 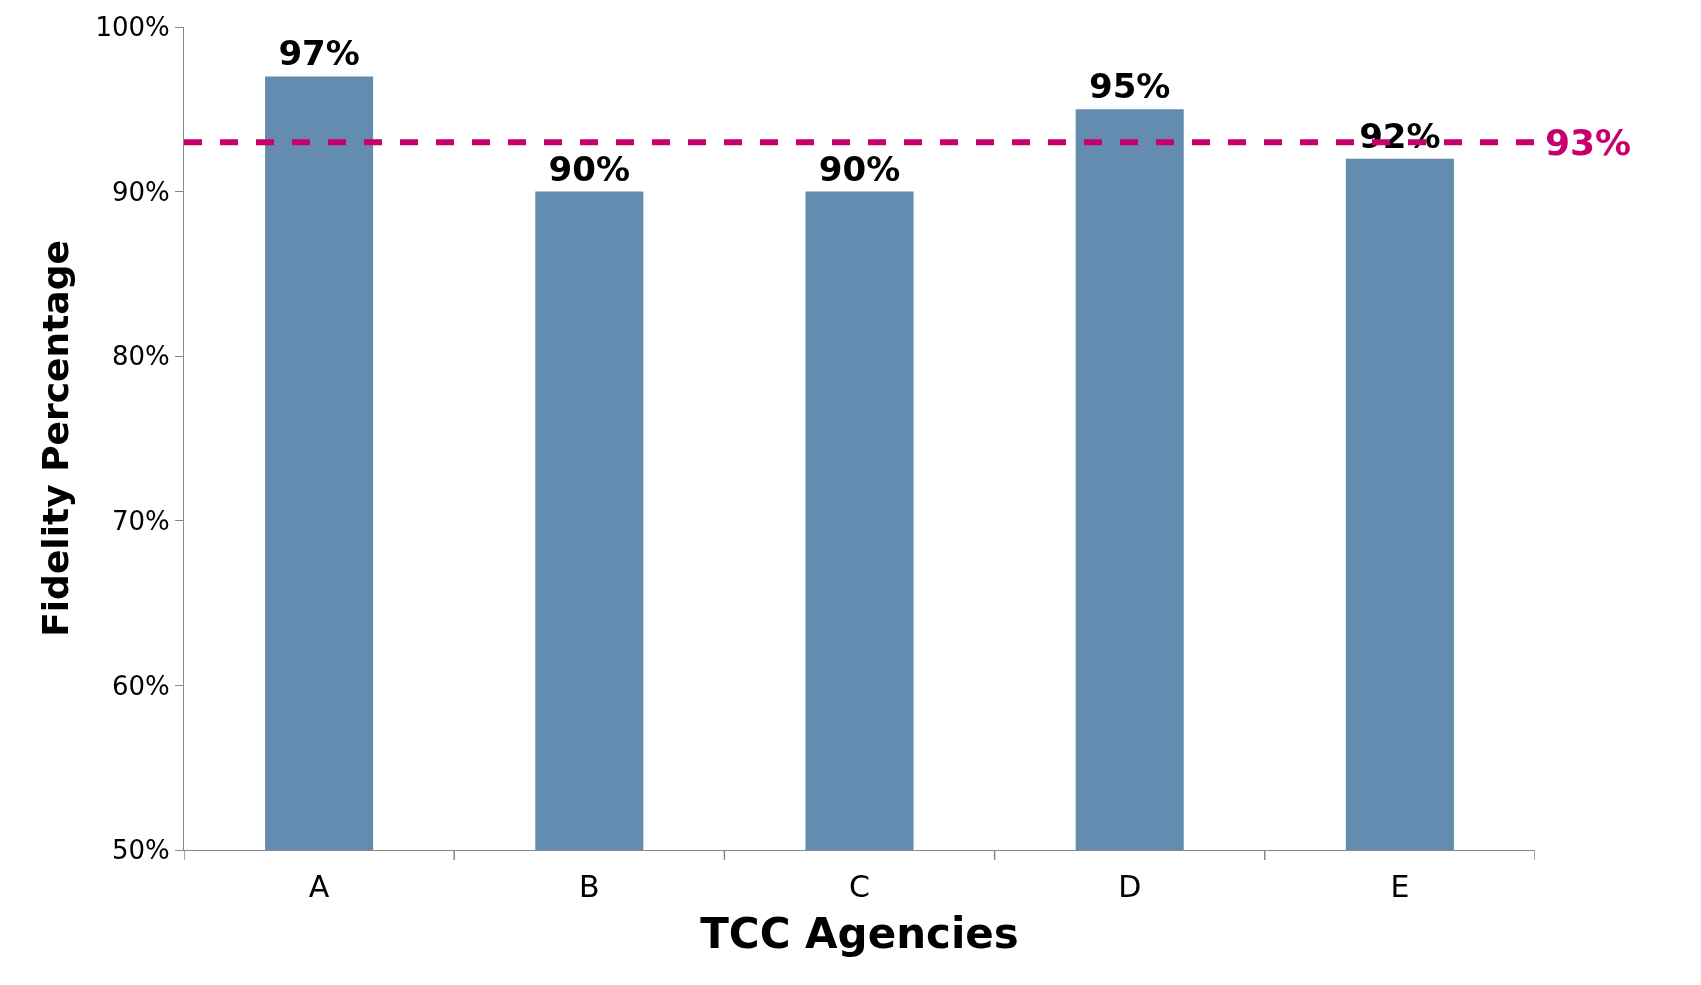 What do you see at coordinates (589, 886) in the screenshot?
I see `x-tick-label: B` at bounding box center [589, 886].